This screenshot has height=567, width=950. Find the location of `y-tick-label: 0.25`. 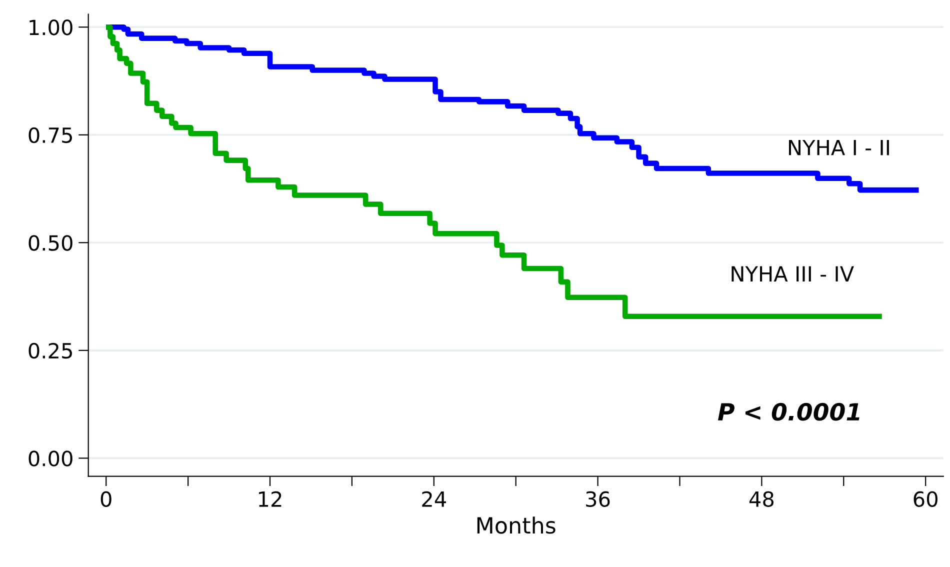

y-tick-label: 0.25 is located at coordinates (50, 350).